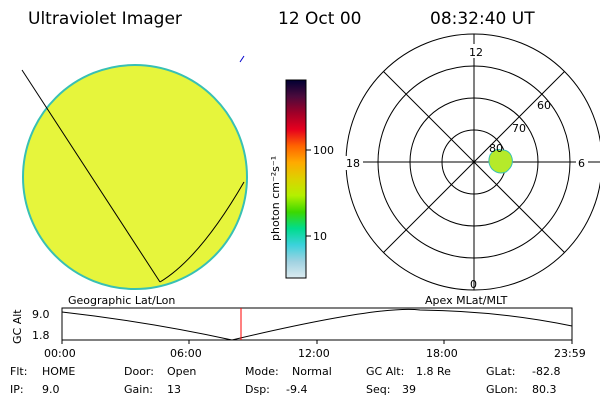  I want to click on door-label: Door:, so click(139, 371).